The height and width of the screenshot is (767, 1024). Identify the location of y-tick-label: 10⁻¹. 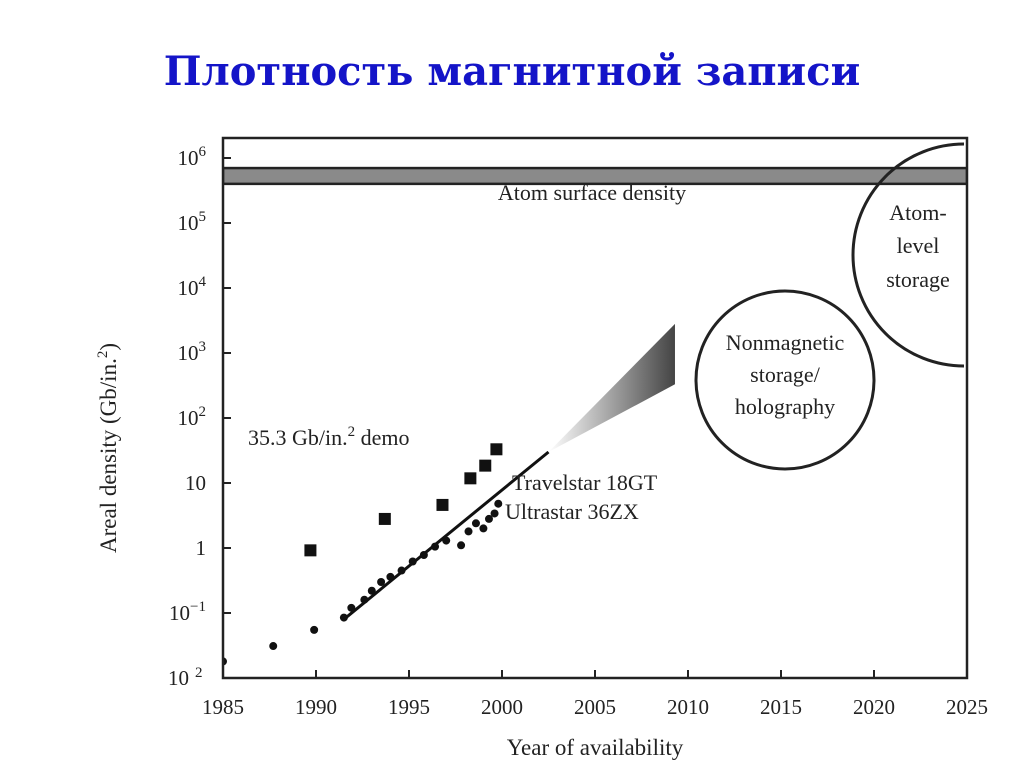
(187, 612).